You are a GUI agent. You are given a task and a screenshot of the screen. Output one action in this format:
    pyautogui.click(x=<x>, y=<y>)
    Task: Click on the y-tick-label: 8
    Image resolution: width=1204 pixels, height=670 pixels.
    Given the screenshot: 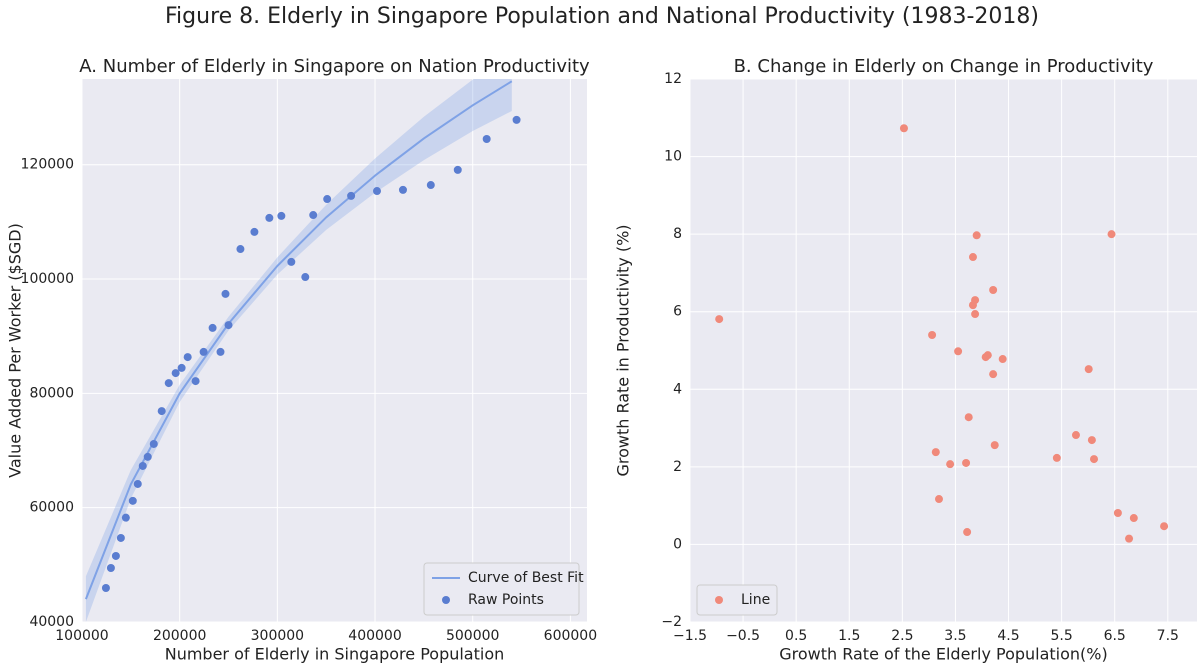 What is the action you would take?
    pyautogui.click(x=677, y=234)
    